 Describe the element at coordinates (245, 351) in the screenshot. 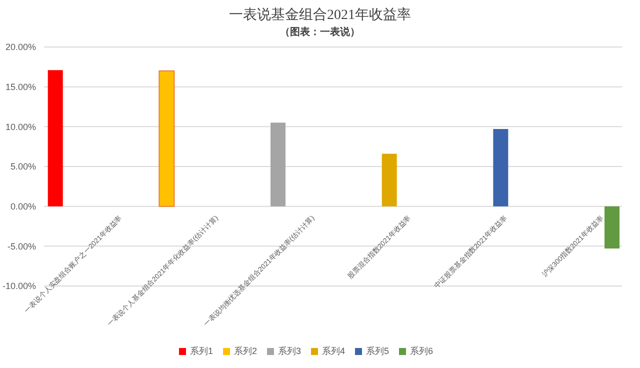

I see `legend-label: 系列2` at that location.